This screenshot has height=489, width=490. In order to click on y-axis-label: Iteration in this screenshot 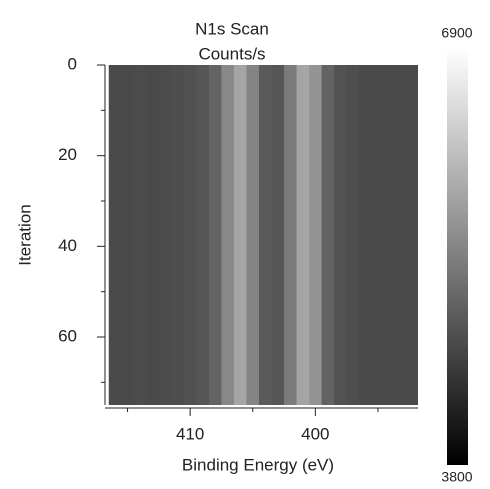, I will do `click(24, 234)`.